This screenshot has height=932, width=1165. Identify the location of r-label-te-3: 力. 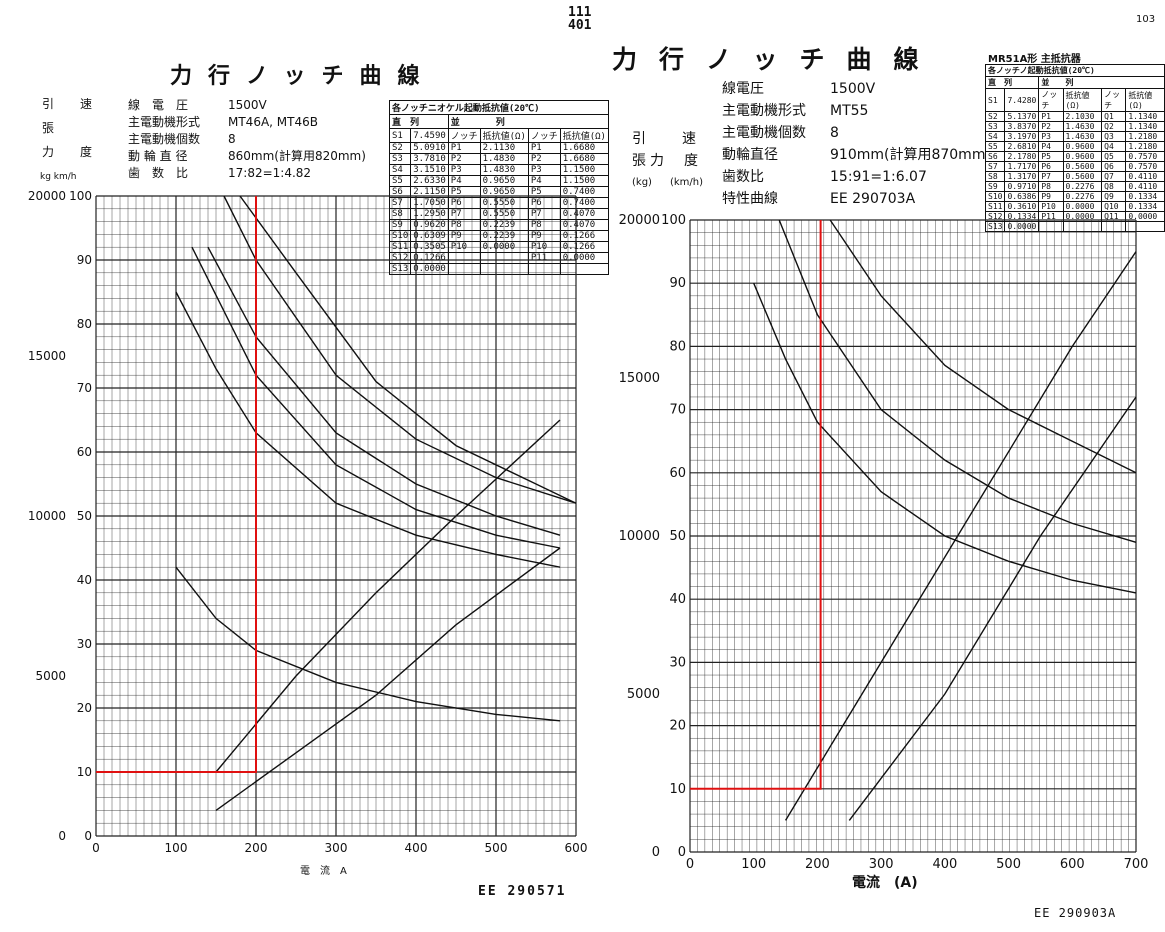
(657, 161).